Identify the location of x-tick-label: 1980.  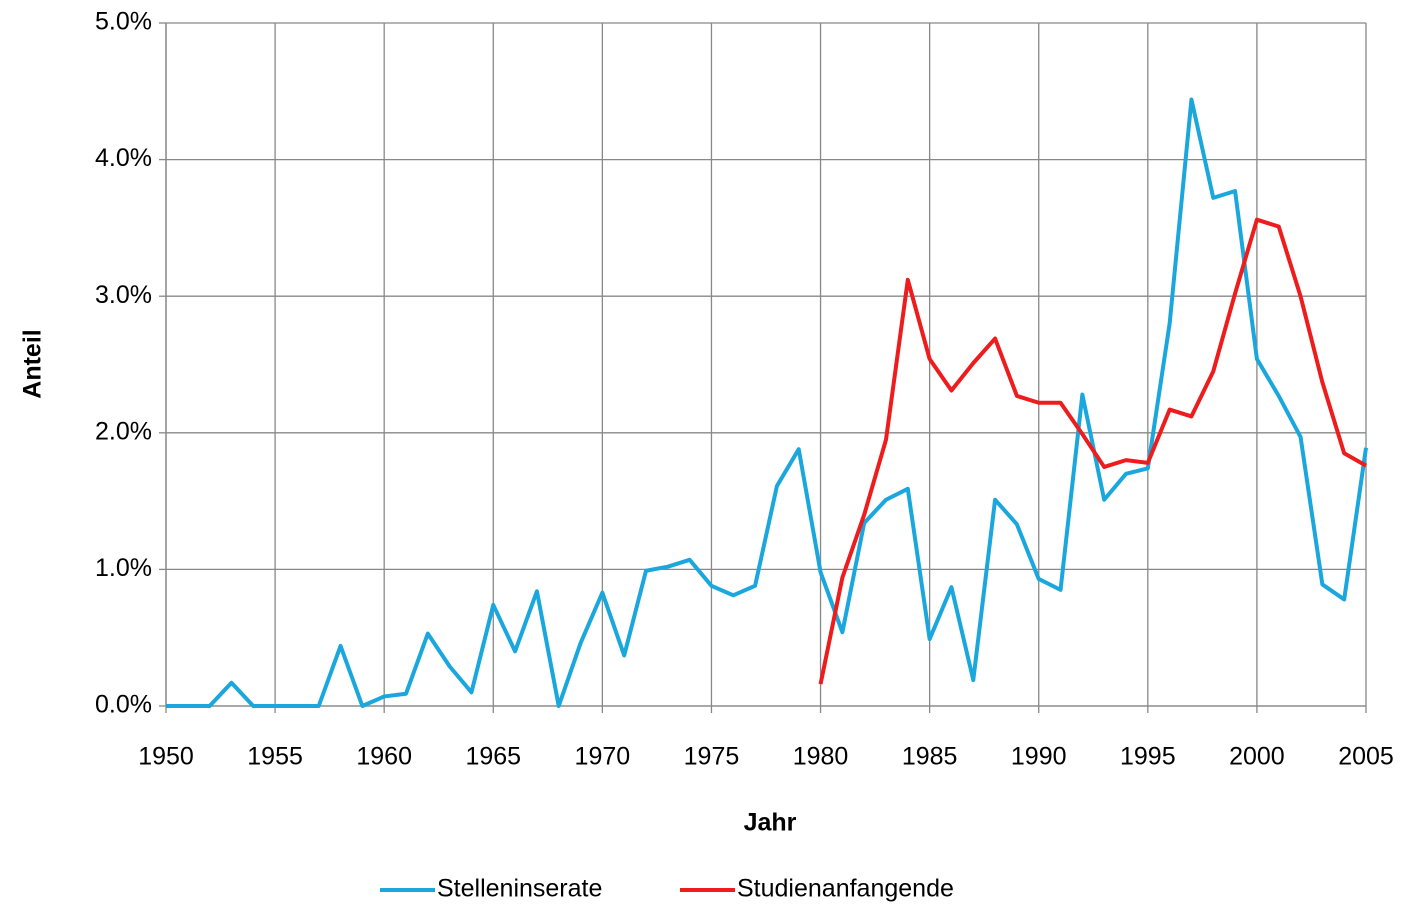
(821, 757).